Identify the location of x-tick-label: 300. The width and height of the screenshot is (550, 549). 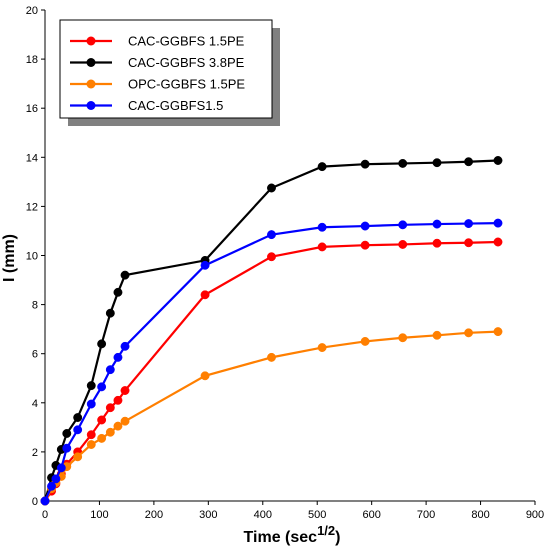
(208, 515).